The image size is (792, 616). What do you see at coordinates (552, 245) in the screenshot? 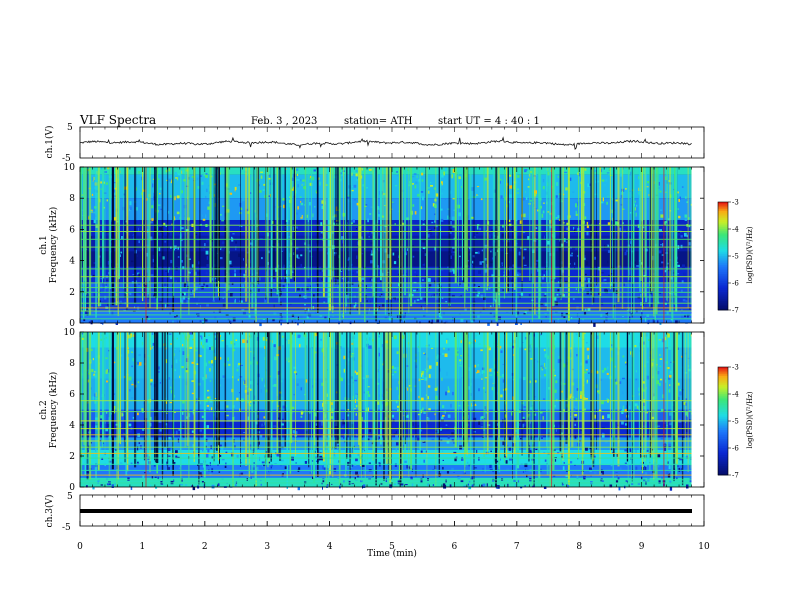
I see `strong-sferic` at bounding box center [552, 245].